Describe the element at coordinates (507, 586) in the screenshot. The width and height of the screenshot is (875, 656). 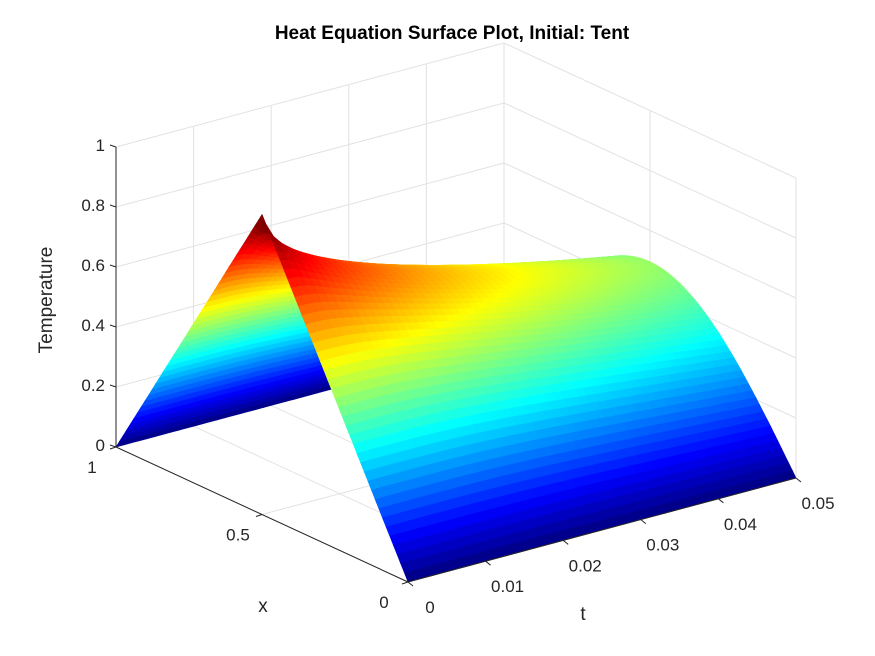
I see `t-tick-label: 0.01` at that location.